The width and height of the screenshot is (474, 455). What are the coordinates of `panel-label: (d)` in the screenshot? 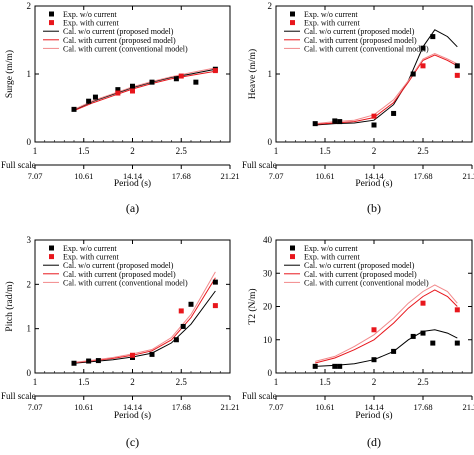 It's located at (374, 442).